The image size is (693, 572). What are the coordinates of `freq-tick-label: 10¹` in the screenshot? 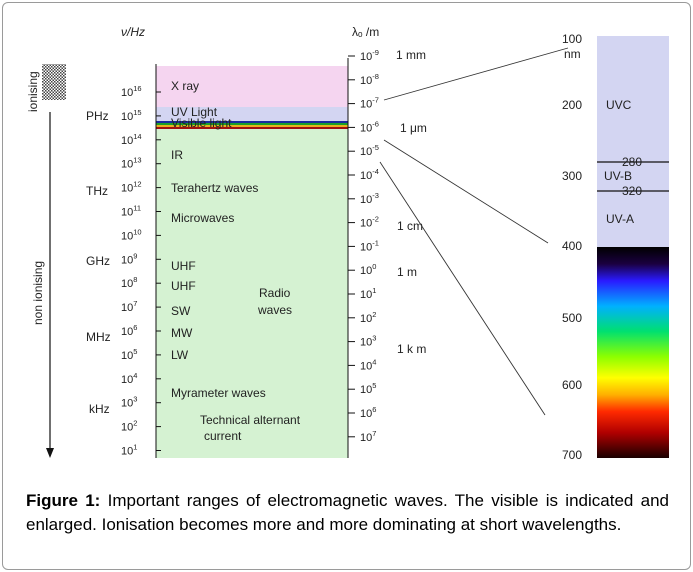 It's located at (129, 450).